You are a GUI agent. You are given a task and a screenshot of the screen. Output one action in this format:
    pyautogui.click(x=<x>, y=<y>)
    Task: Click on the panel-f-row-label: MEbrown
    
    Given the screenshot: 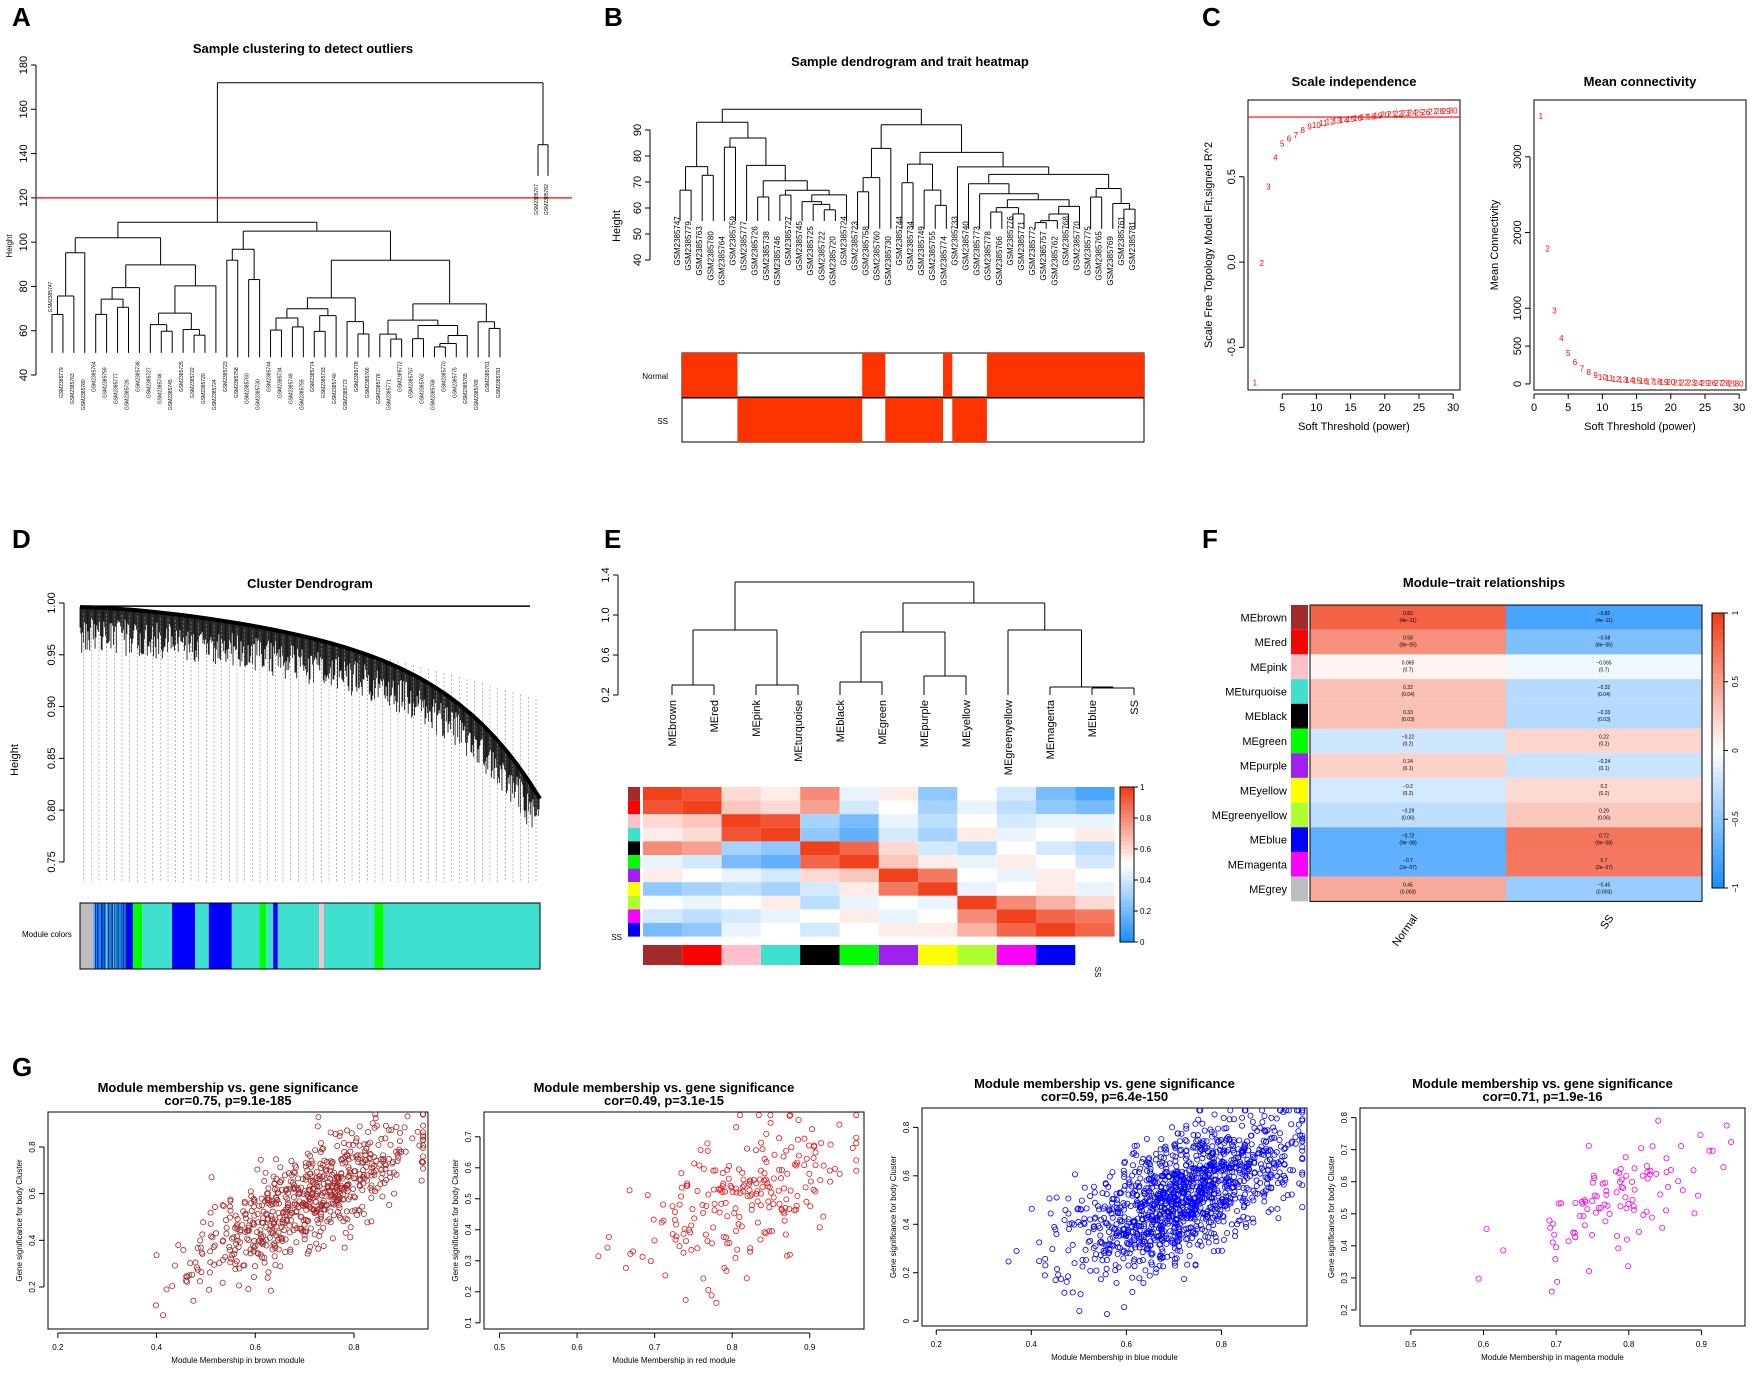 What is the action you would take?
    pyautogui.click(x=1264, y=618)
    